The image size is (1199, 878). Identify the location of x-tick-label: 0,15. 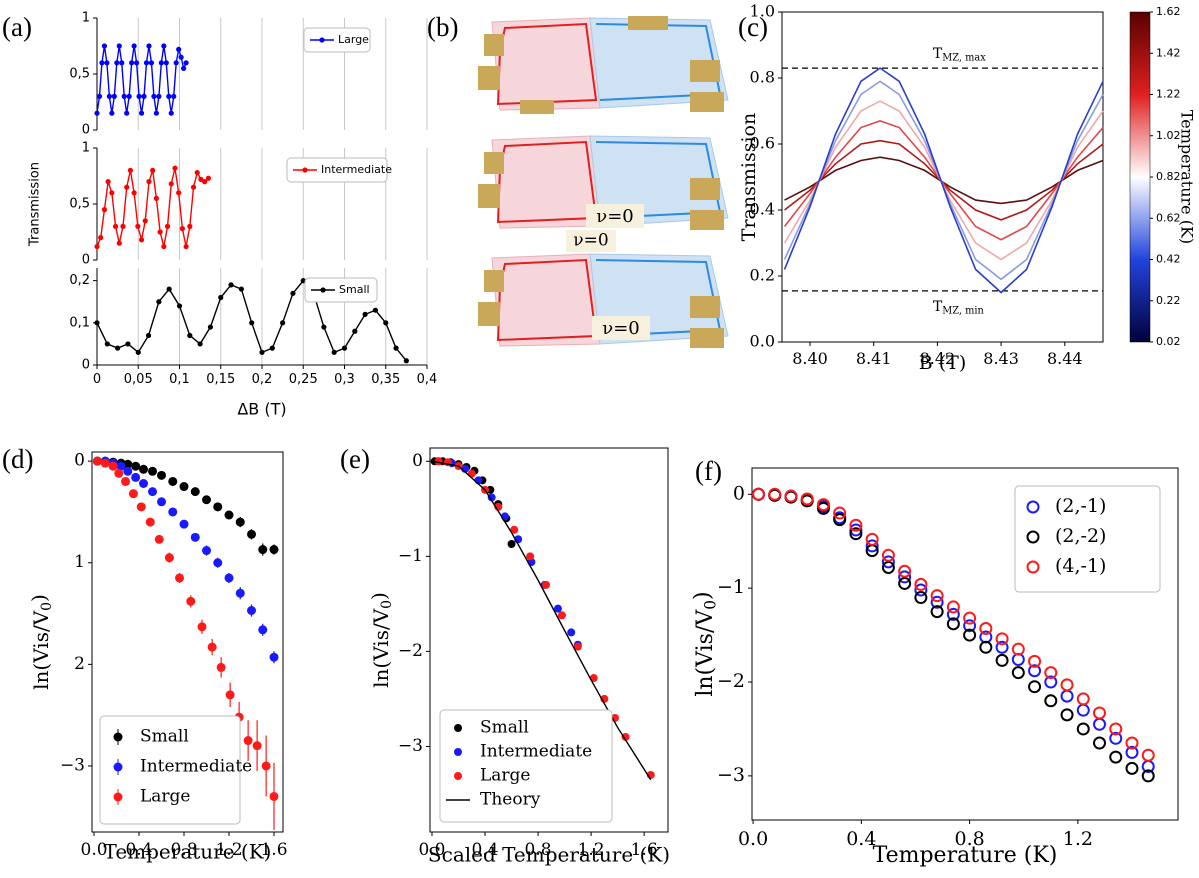
(220, 379).